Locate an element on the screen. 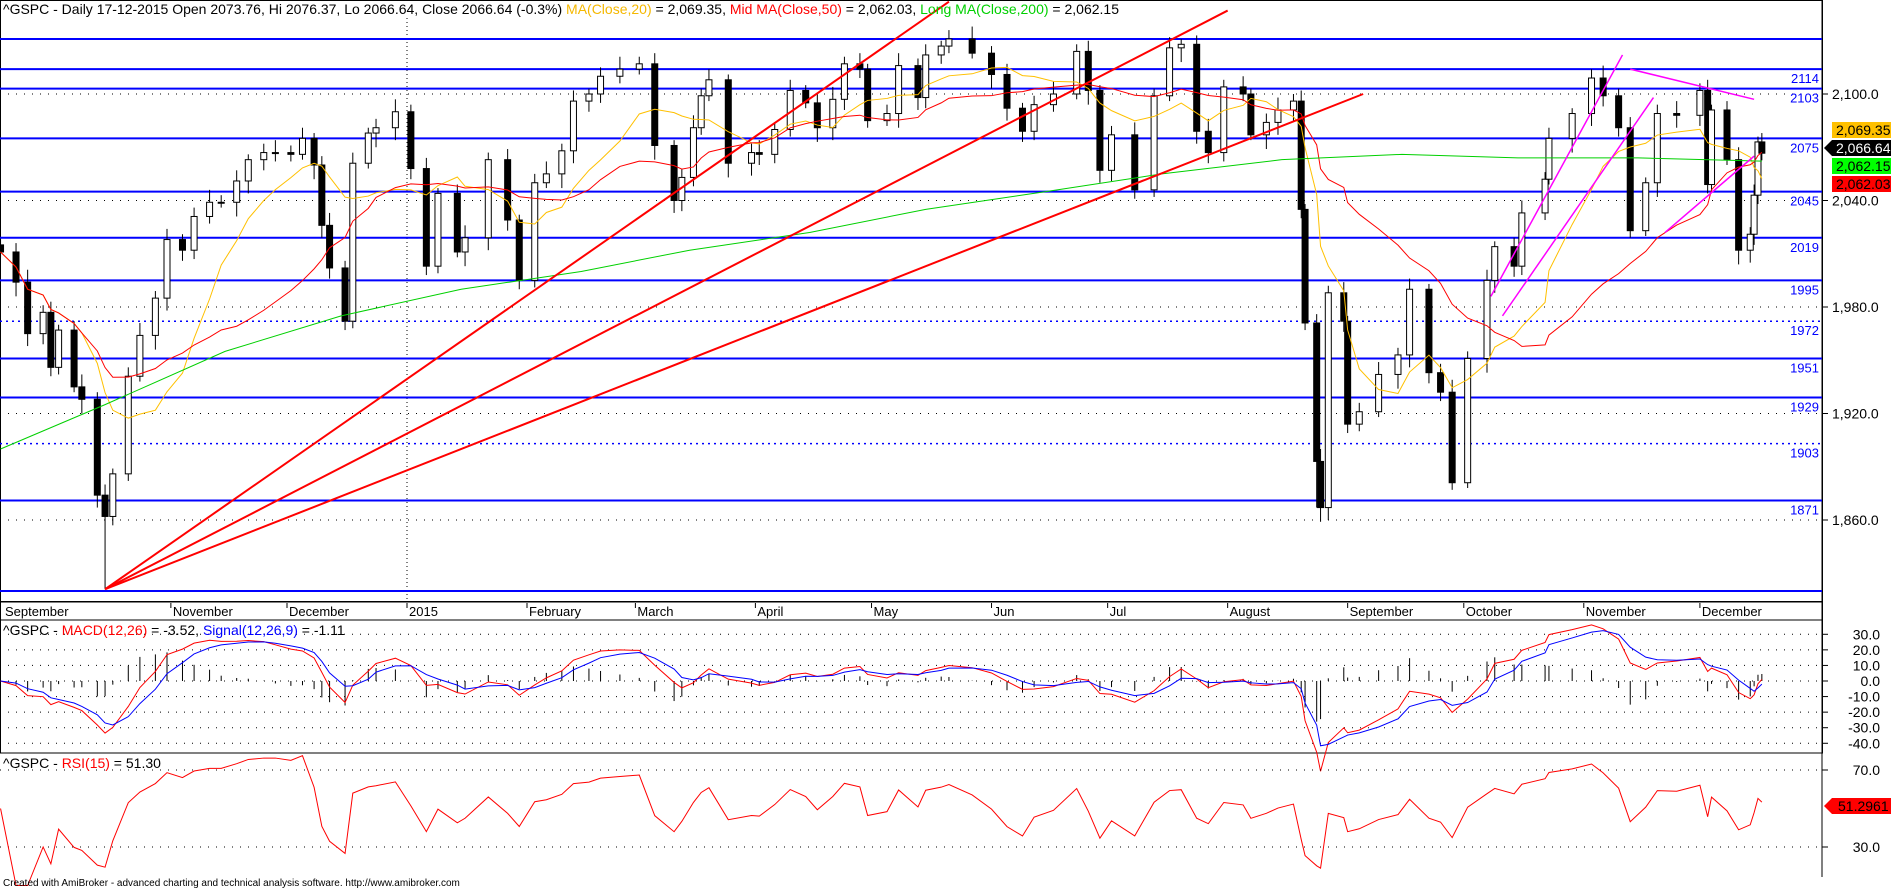  value-tag-text: 2,066.64 is located at coordinates (1863, 148).